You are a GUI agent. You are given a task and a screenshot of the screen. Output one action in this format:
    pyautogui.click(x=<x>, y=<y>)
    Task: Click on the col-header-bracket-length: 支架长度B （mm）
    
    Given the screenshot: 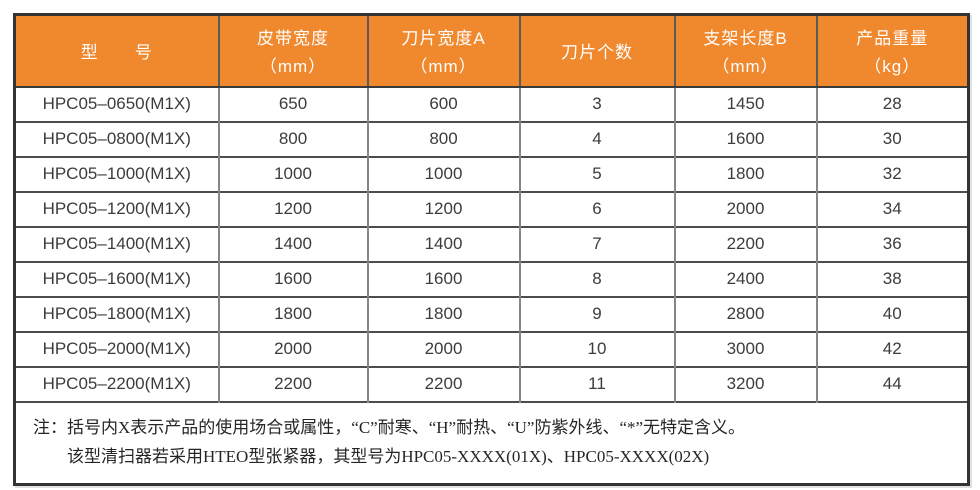 What is the action you would take?
    pyautogui.click(x=745, y=51)
    